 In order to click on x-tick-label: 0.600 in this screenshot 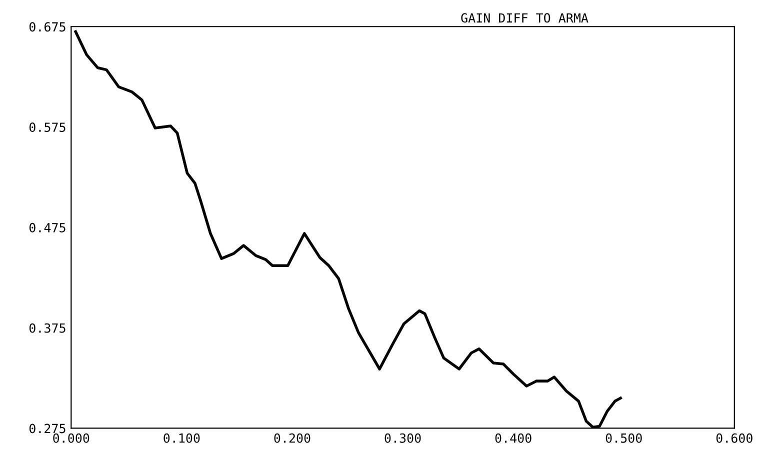, I will do `click(734, 438)`.